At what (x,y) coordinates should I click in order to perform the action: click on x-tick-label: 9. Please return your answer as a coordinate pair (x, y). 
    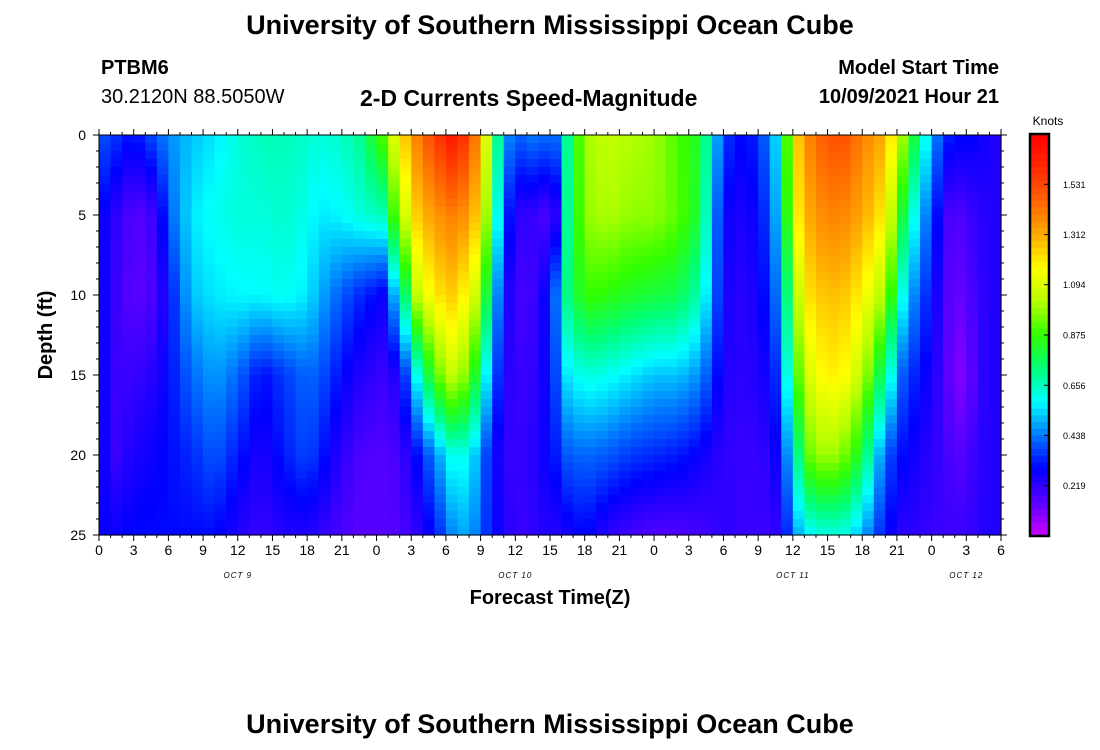
    Looking at the image, I should click on (481, 550).